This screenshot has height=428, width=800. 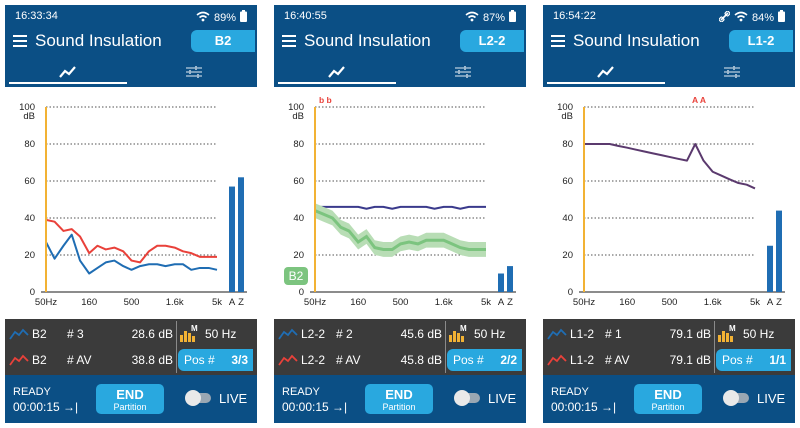 What do you see at coordinates (668, 407) in the screenshot?
I see `end-sublabel: Partition` at bounding box center [668, 407].